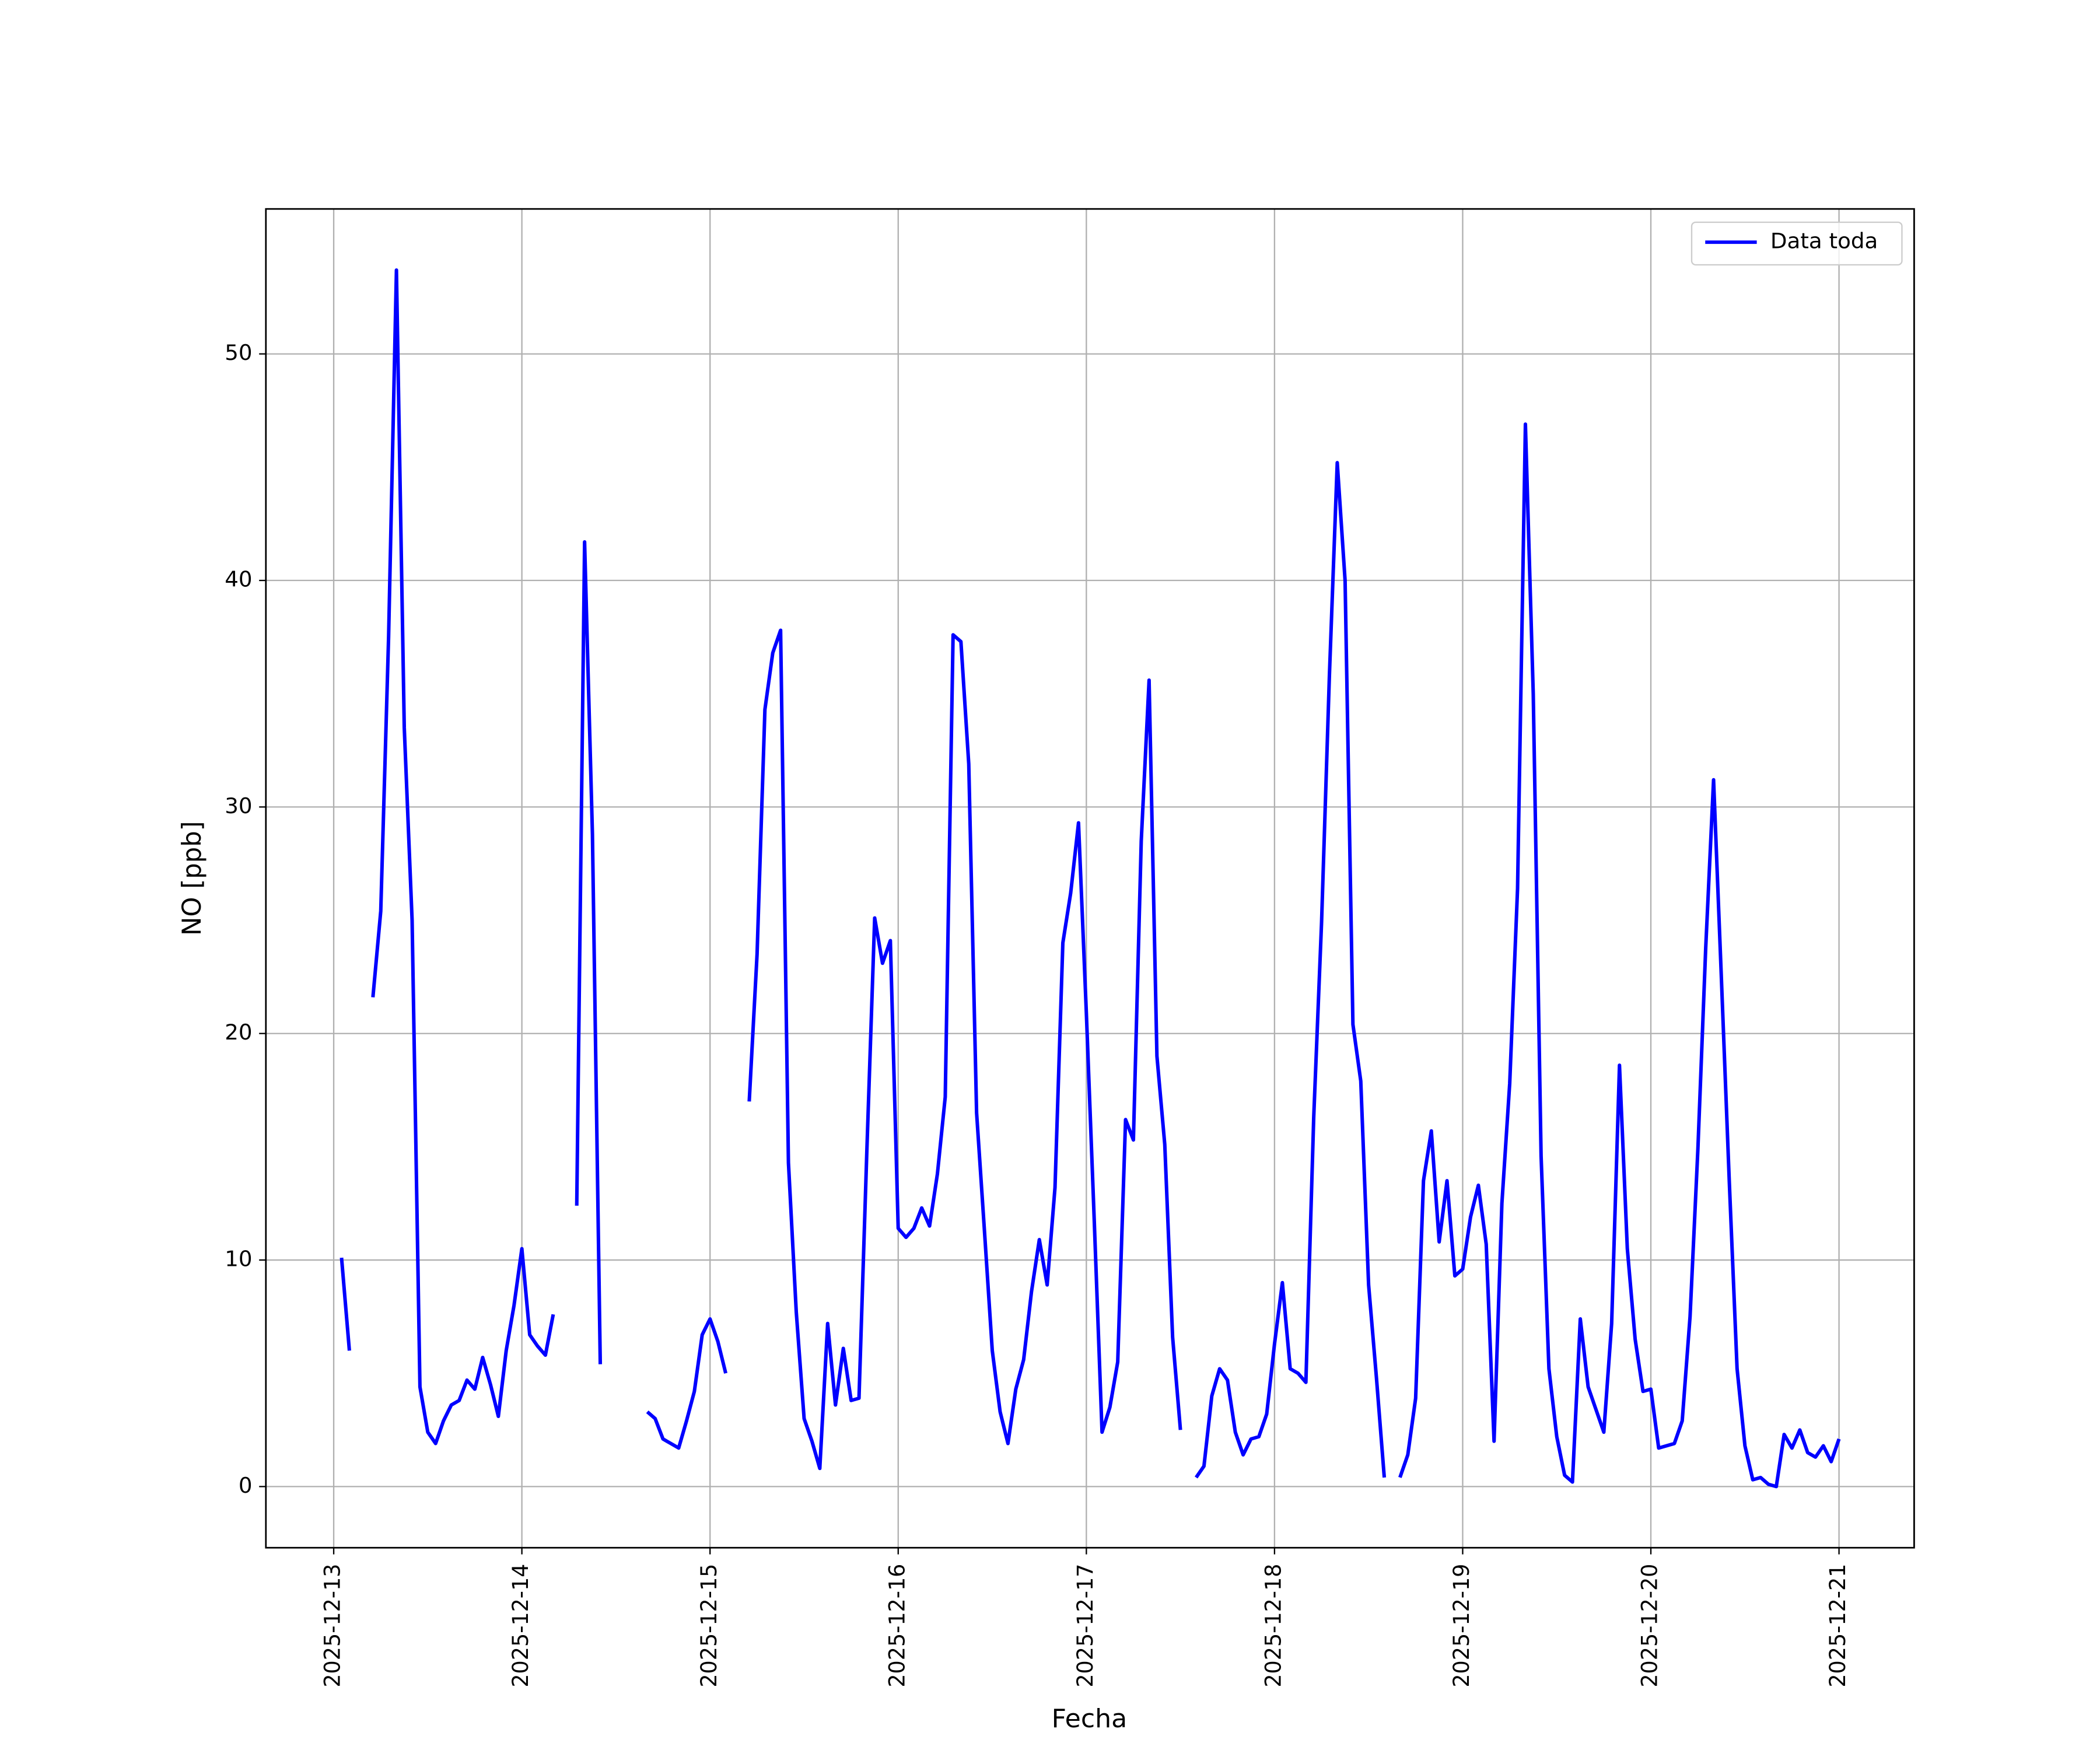 The image size is (2100, 1750). I want to click on y-tick-label: 30, so click(238, 806).